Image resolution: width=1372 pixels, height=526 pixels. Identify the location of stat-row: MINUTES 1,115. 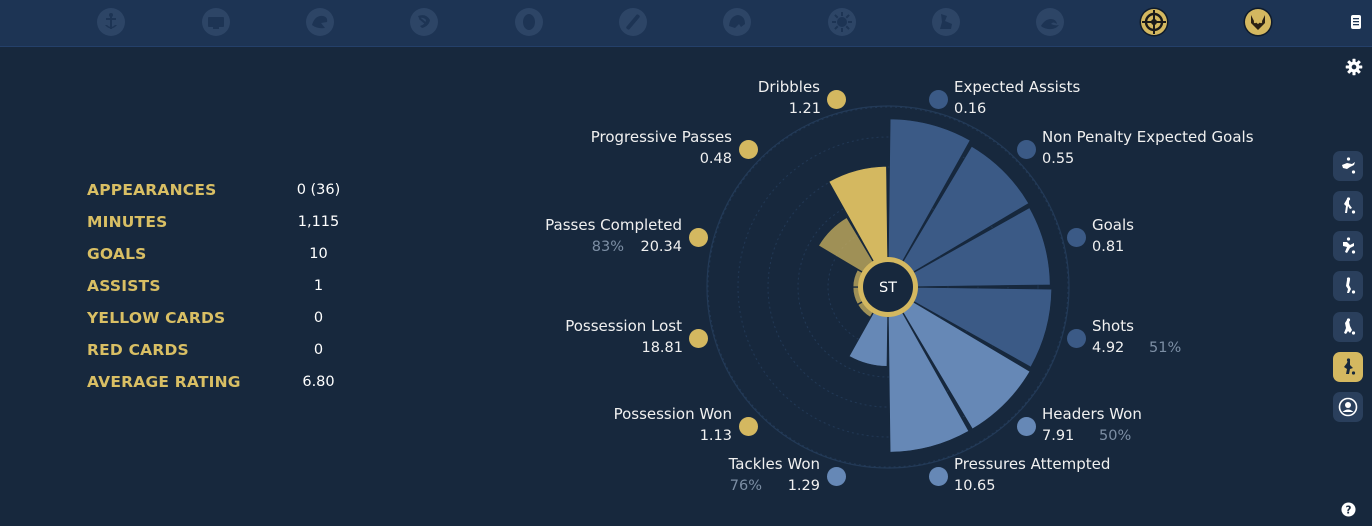
(222, 226).